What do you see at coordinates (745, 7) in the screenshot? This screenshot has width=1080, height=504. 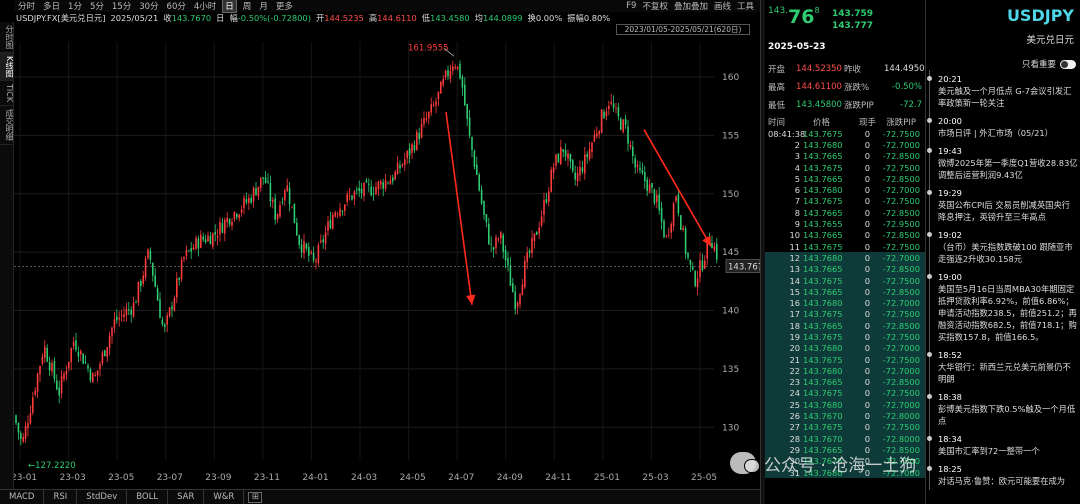 I see `tools-button: 工具` at bounding box center [745, 7].